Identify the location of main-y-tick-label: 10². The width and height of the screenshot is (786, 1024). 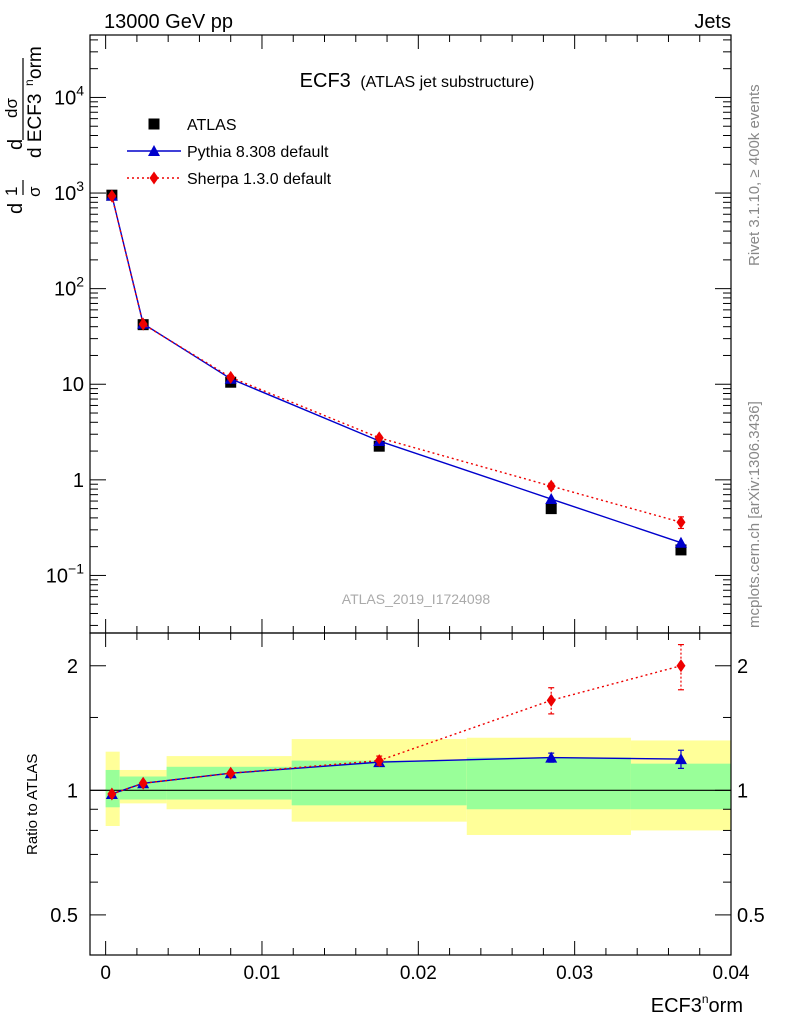
(69, 287).